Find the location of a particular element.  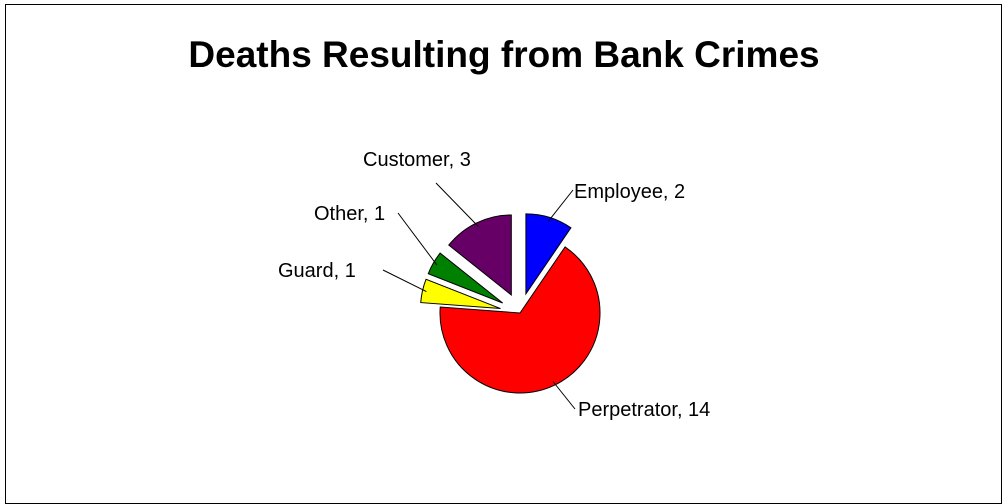

pie-slice-guard is located at coordinates (460, 294).